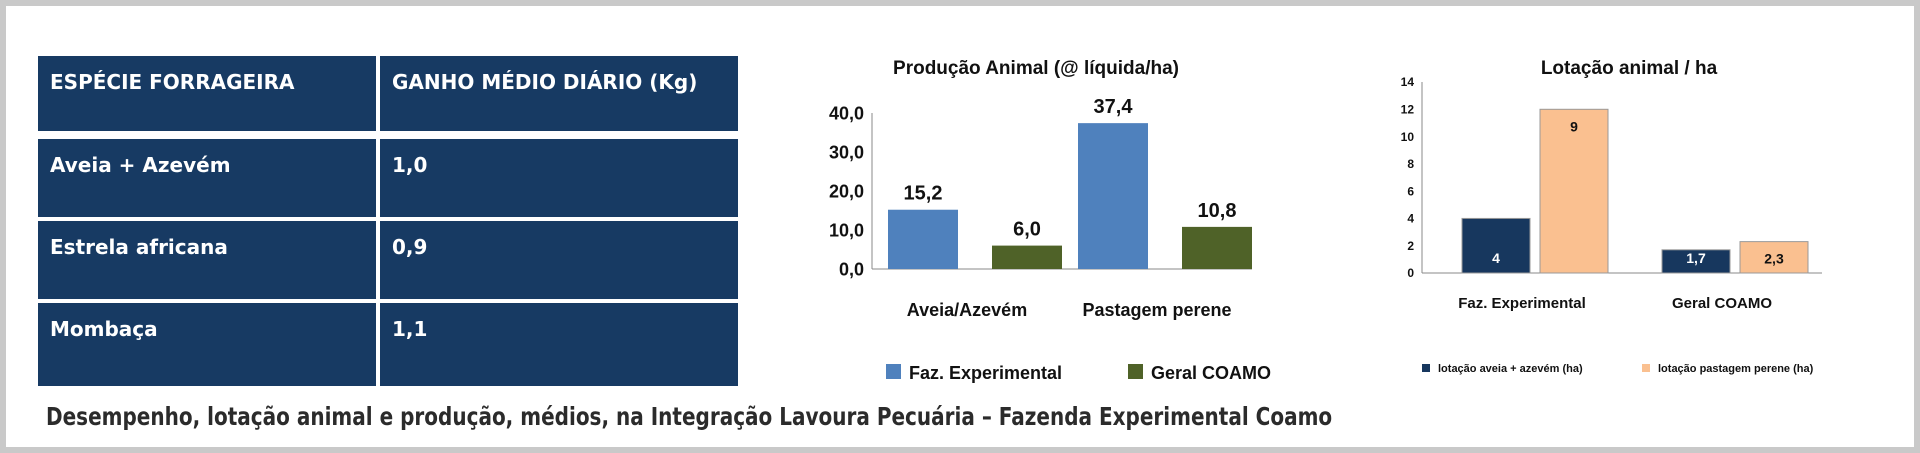 The height and width of the screenshot is (453, 1920). What do you see at coordinates (559, 344) in the screenshot?
I see `table-row-3-gain: 1,1` at bounding box center [559, 344].